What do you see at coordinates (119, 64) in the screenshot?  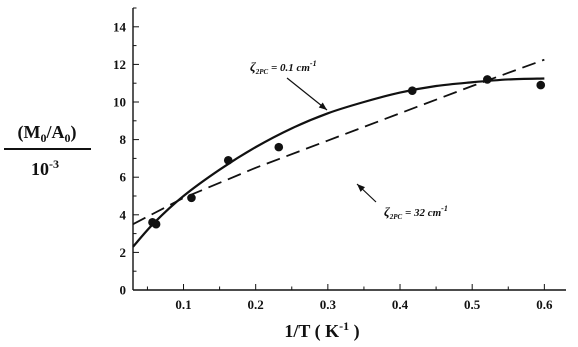 I see `y-tick-label: 12` at bounding box center [119, 64].